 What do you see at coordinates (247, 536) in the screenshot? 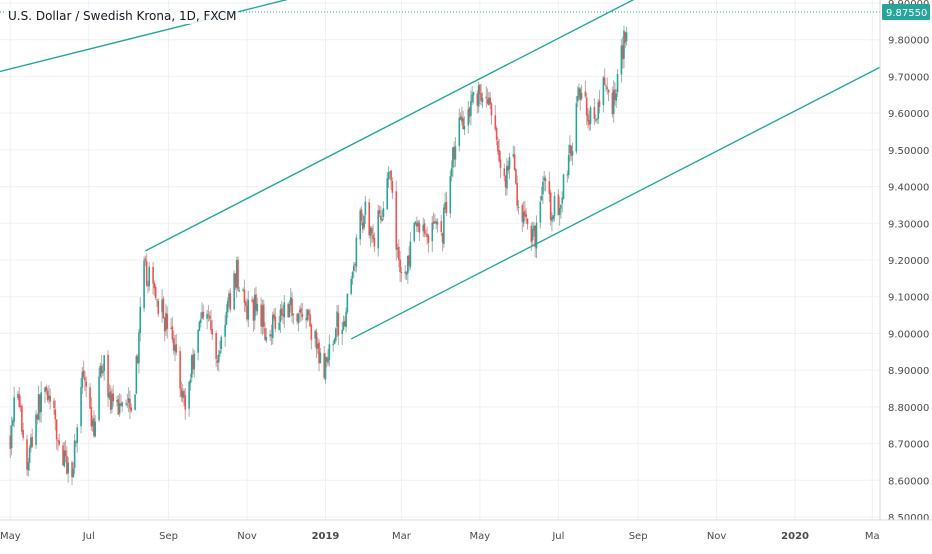
I see `x-tick-label: Nov` at bounding box center [247, 536].